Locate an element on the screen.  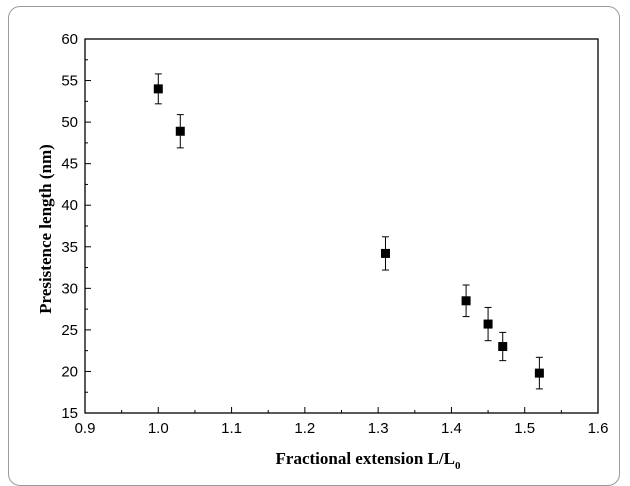
y-axis-label: Presistence length (nm) is located at coordinates (45, 229).